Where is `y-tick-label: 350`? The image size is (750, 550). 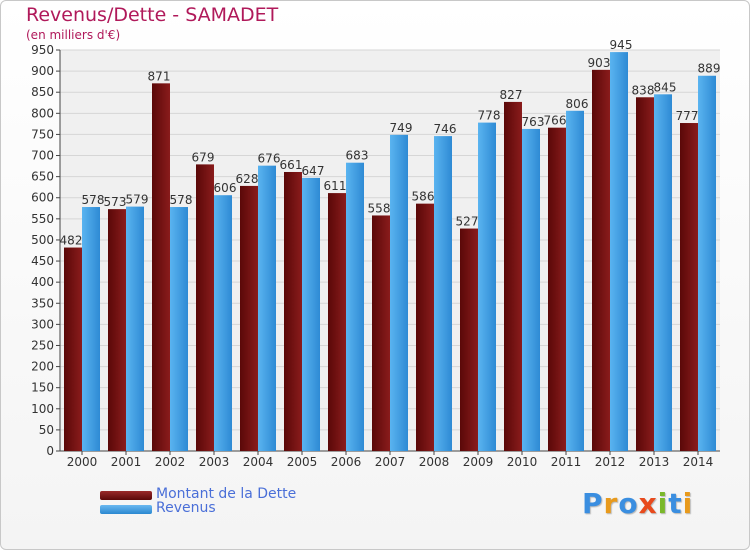 y-tick-label: 350 is located at coordinates (42, 303).